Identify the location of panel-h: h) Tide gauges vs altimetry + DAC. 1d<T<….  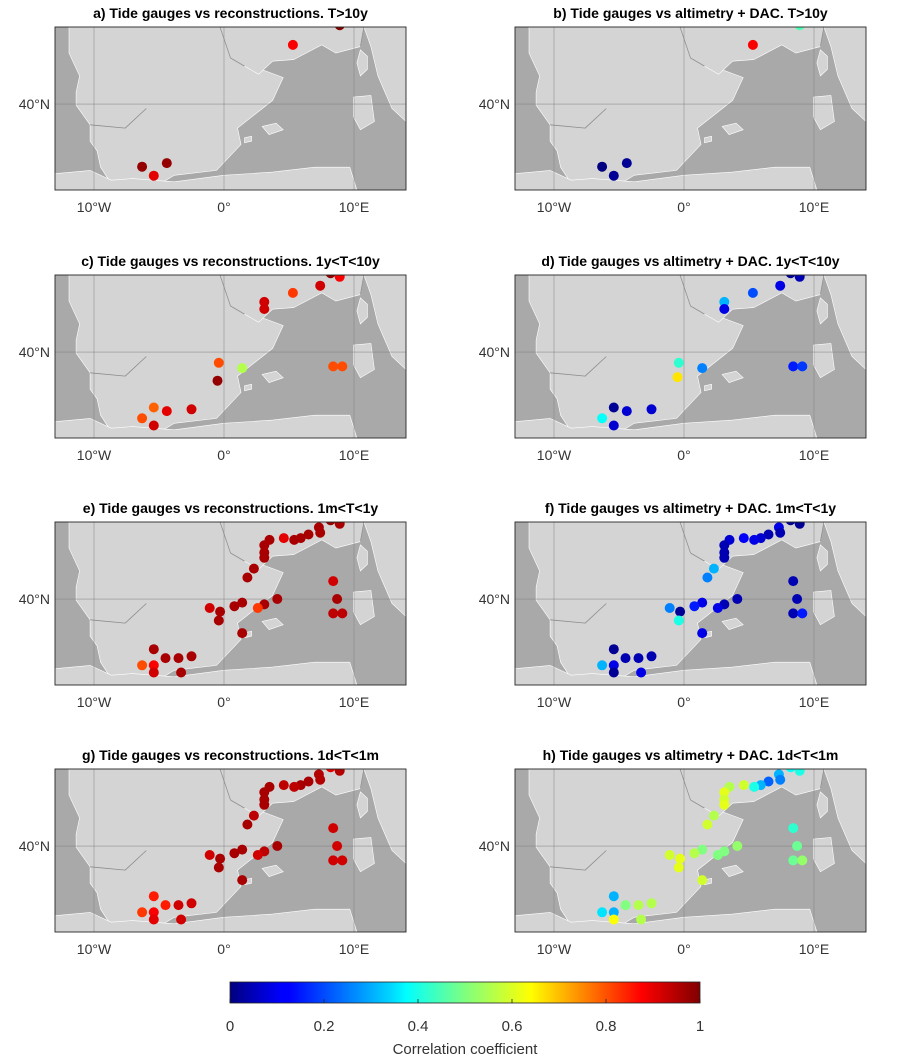
(673, 852).